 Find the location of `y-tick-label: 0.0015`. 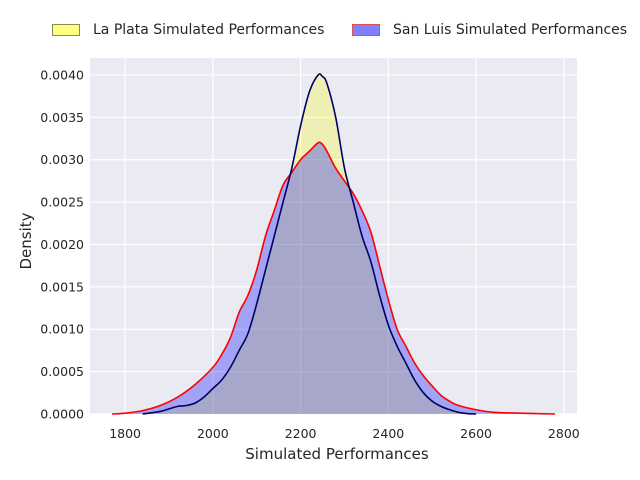

y-tick-label: 0.0015 is located at coordinates (62, 286).